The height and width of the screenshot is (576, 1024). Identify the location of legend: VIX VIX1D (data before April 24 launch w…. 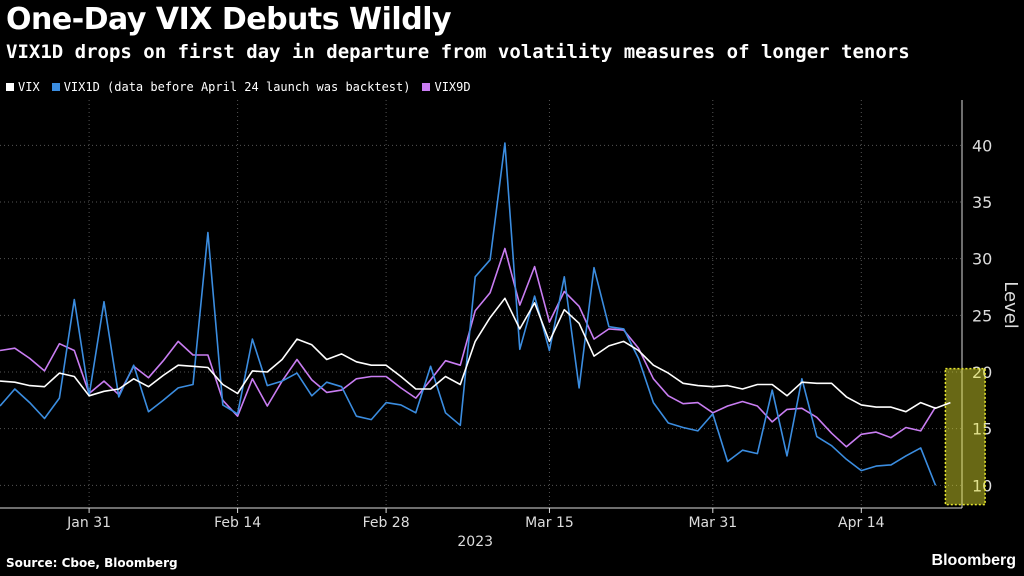
(238, 87).